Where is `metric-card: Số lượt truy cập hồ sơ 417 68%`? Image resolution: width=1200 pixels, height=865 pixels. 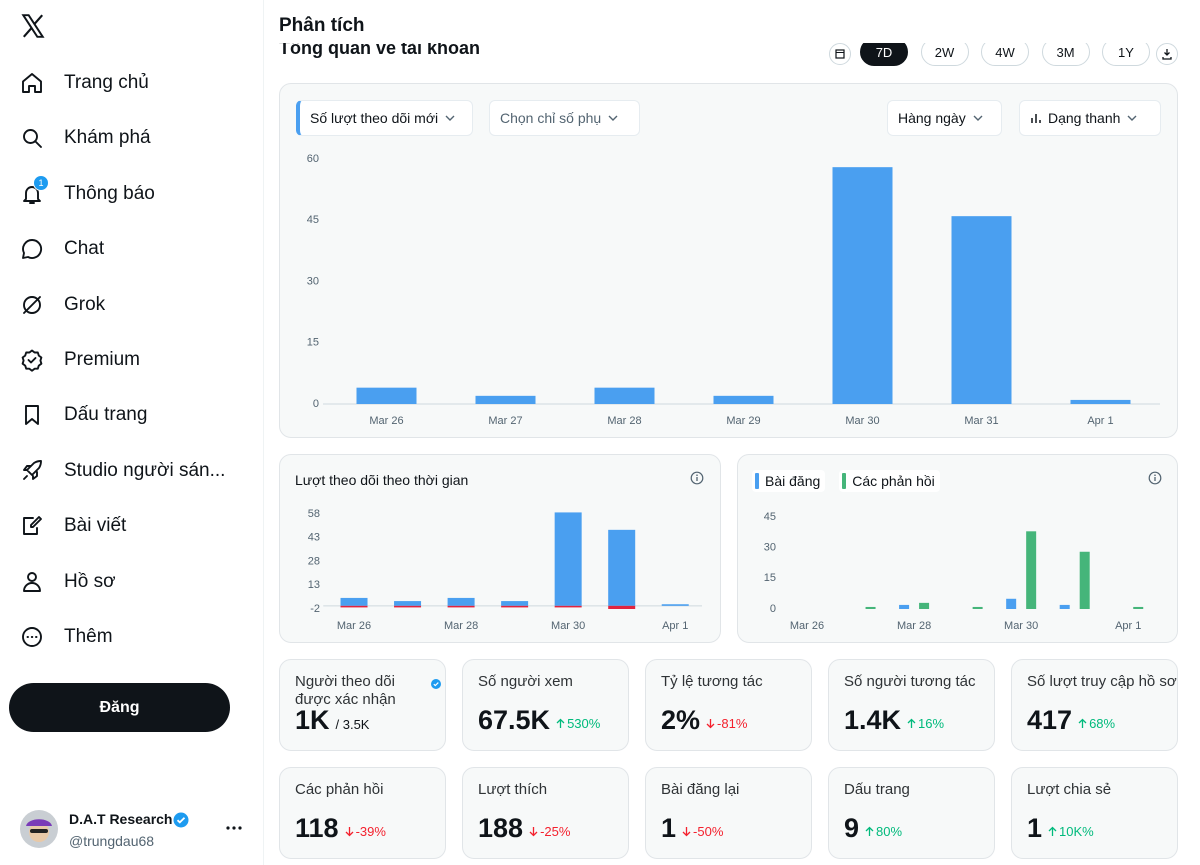
metric-card: Số lượt truy cập hồ sơ 417 68% is located at coordinates (1094, 705).